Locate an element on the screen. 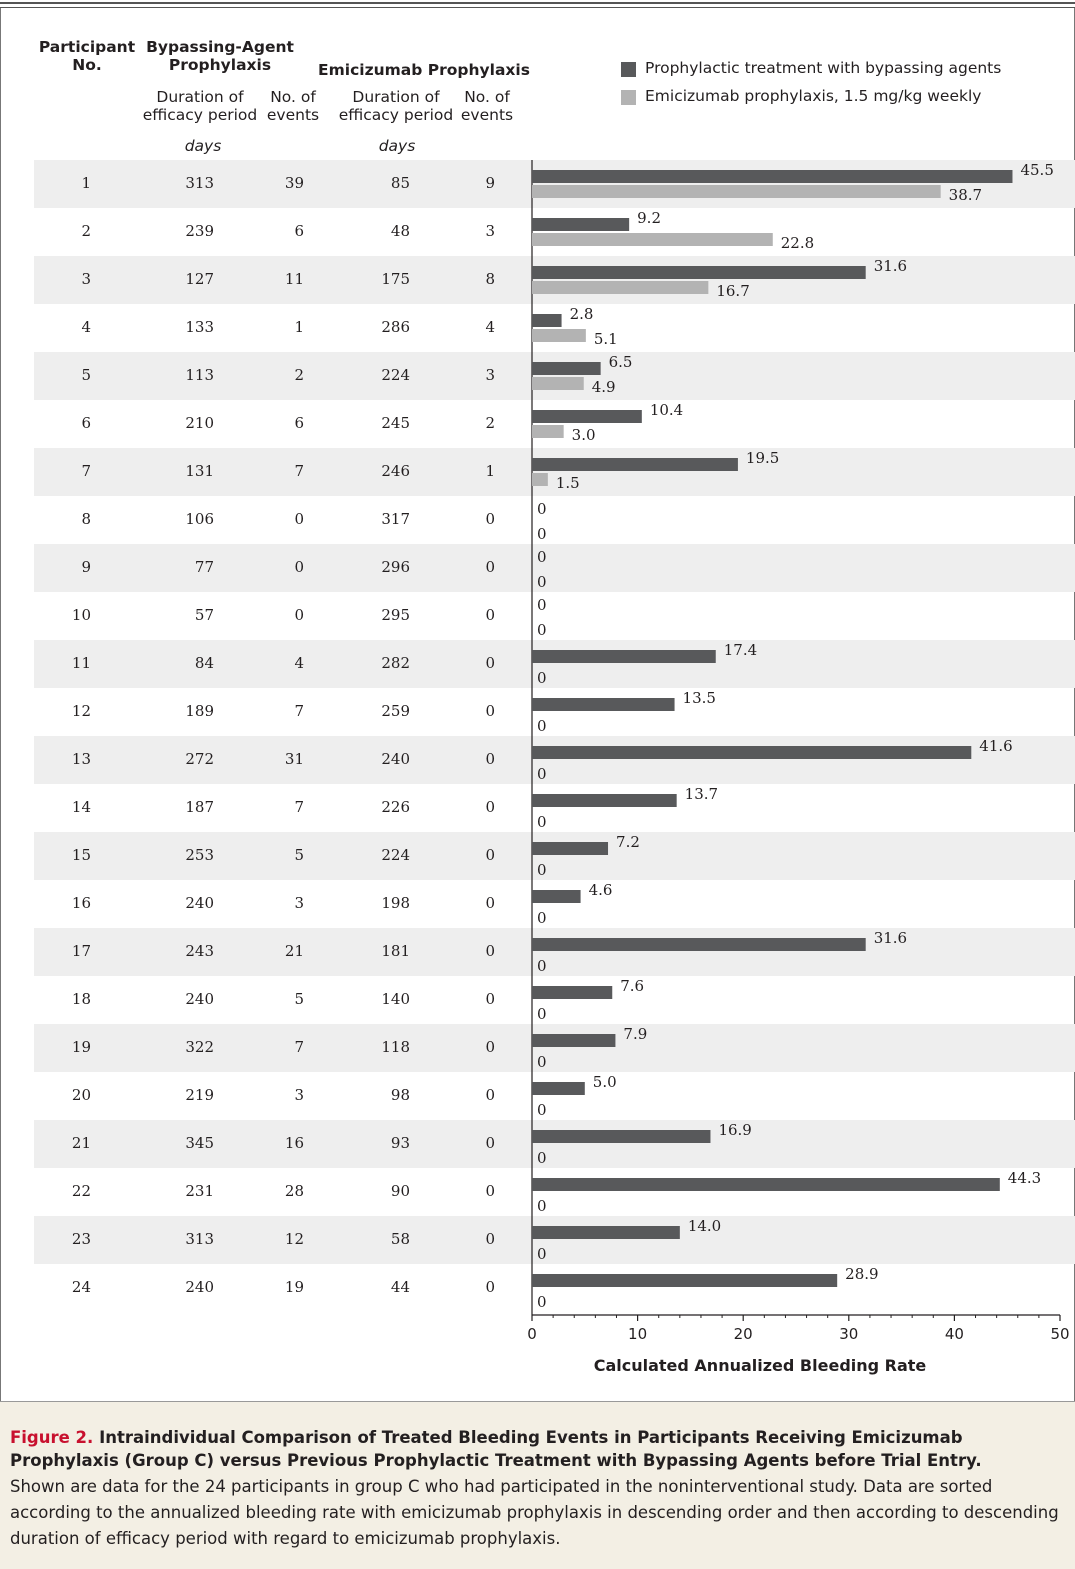 This screenshot has height=1569, width=1075. header-em-duration: Duration of efficacy period is located at coordinates (396, 106).